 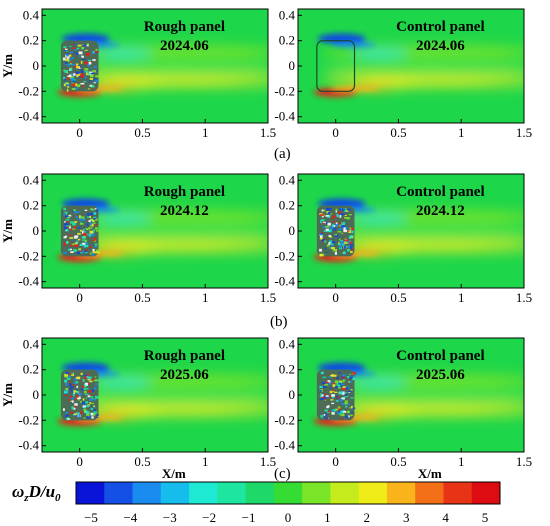 I want to click on colorbar-tick-label: 0, so click(x=288, y=517).